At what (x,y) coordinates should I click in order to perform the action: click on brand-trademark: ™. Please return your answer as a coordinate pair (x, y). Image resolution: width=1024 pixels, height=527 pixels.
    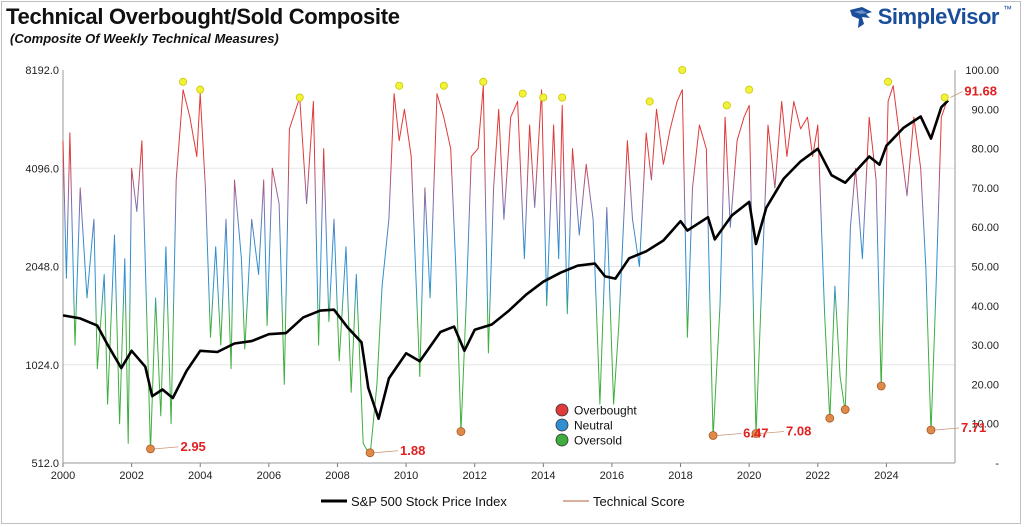
    Looking at the image, I should click on (1007, 9).